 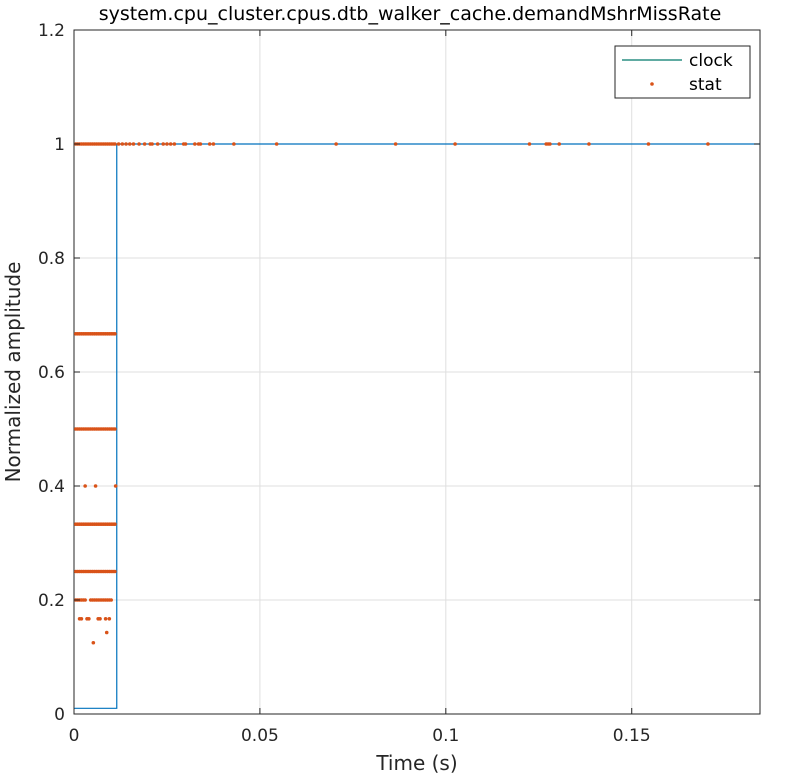 I want to click on legend-swatch-stat, so click(x=652, y=84).